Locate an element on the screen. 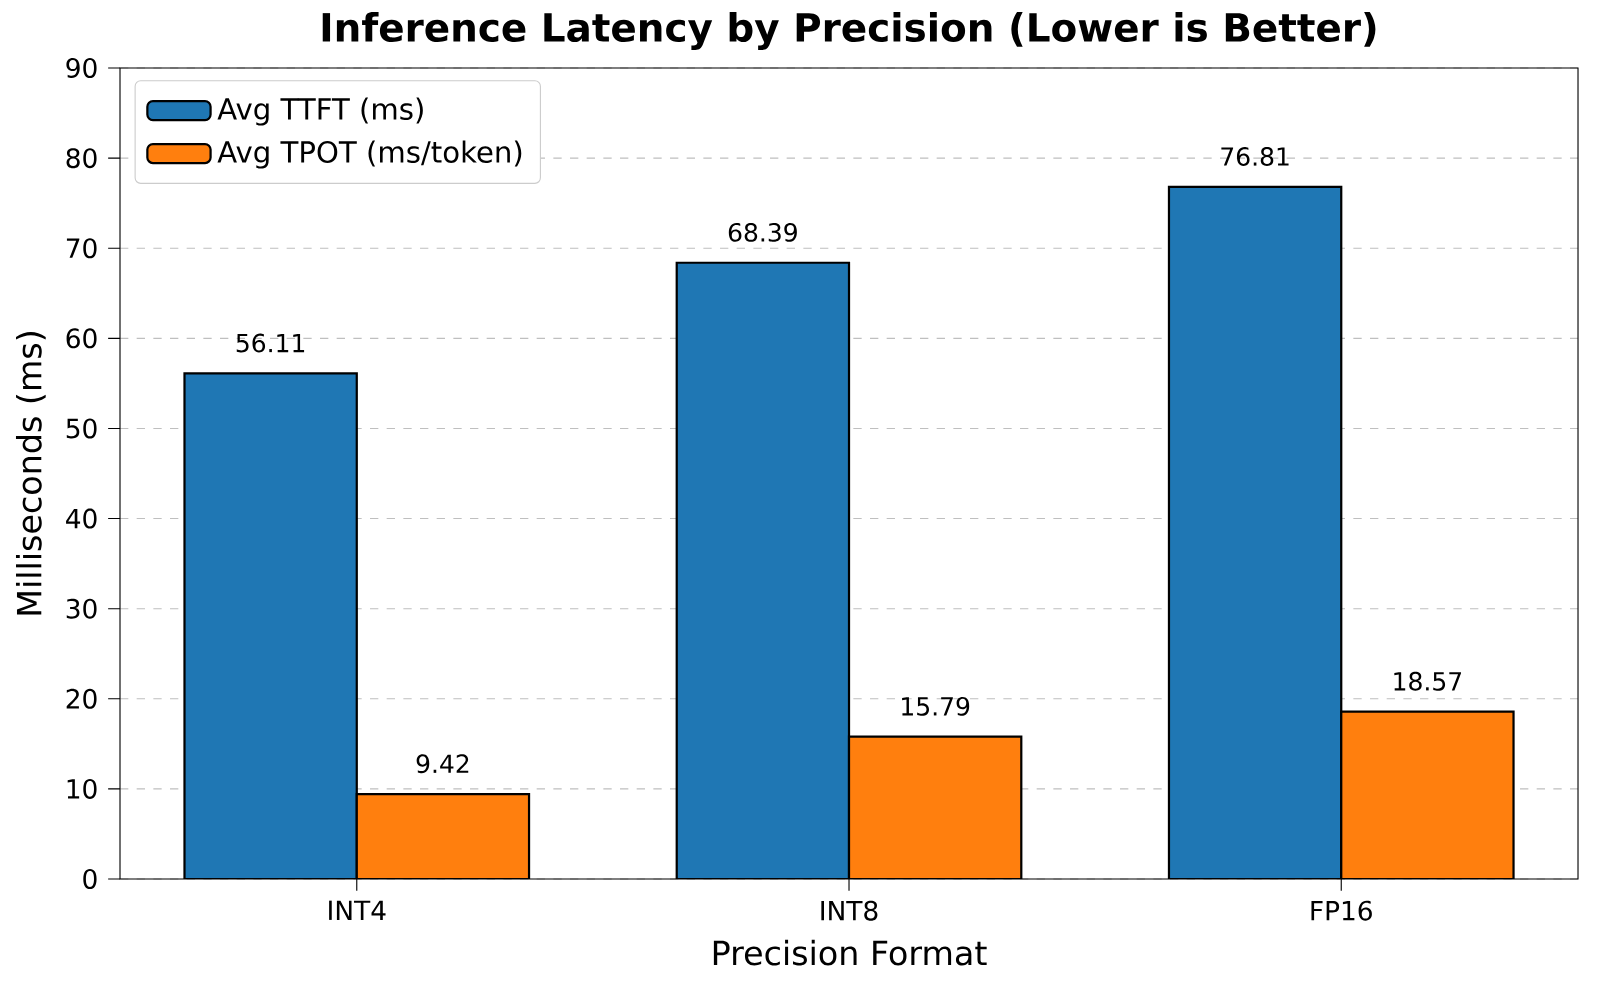 This screenshot has width=1600, height=991. y-tick-label: 0 is located at coordinates (90, 879).